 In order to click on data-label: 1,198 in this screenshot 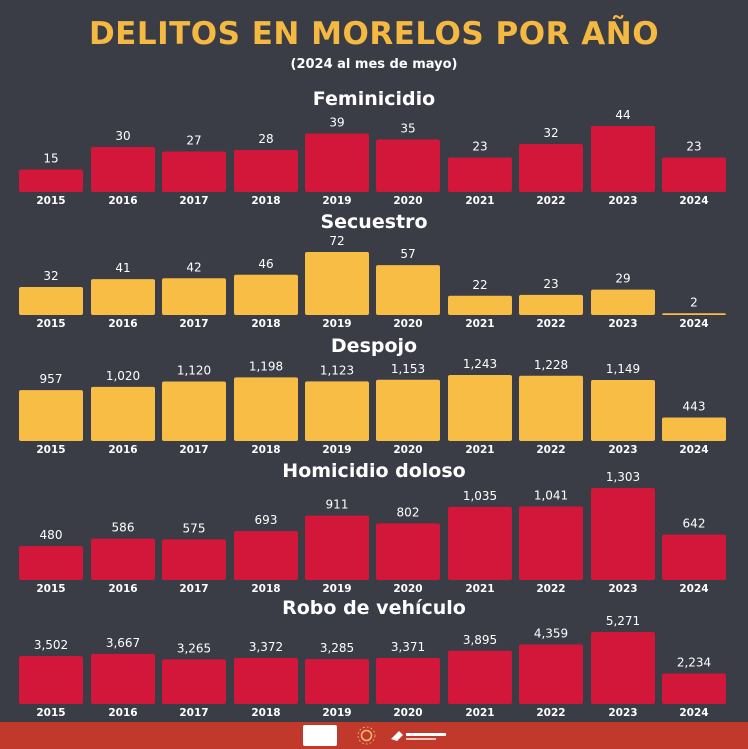, I will do `click(266, 366)`.